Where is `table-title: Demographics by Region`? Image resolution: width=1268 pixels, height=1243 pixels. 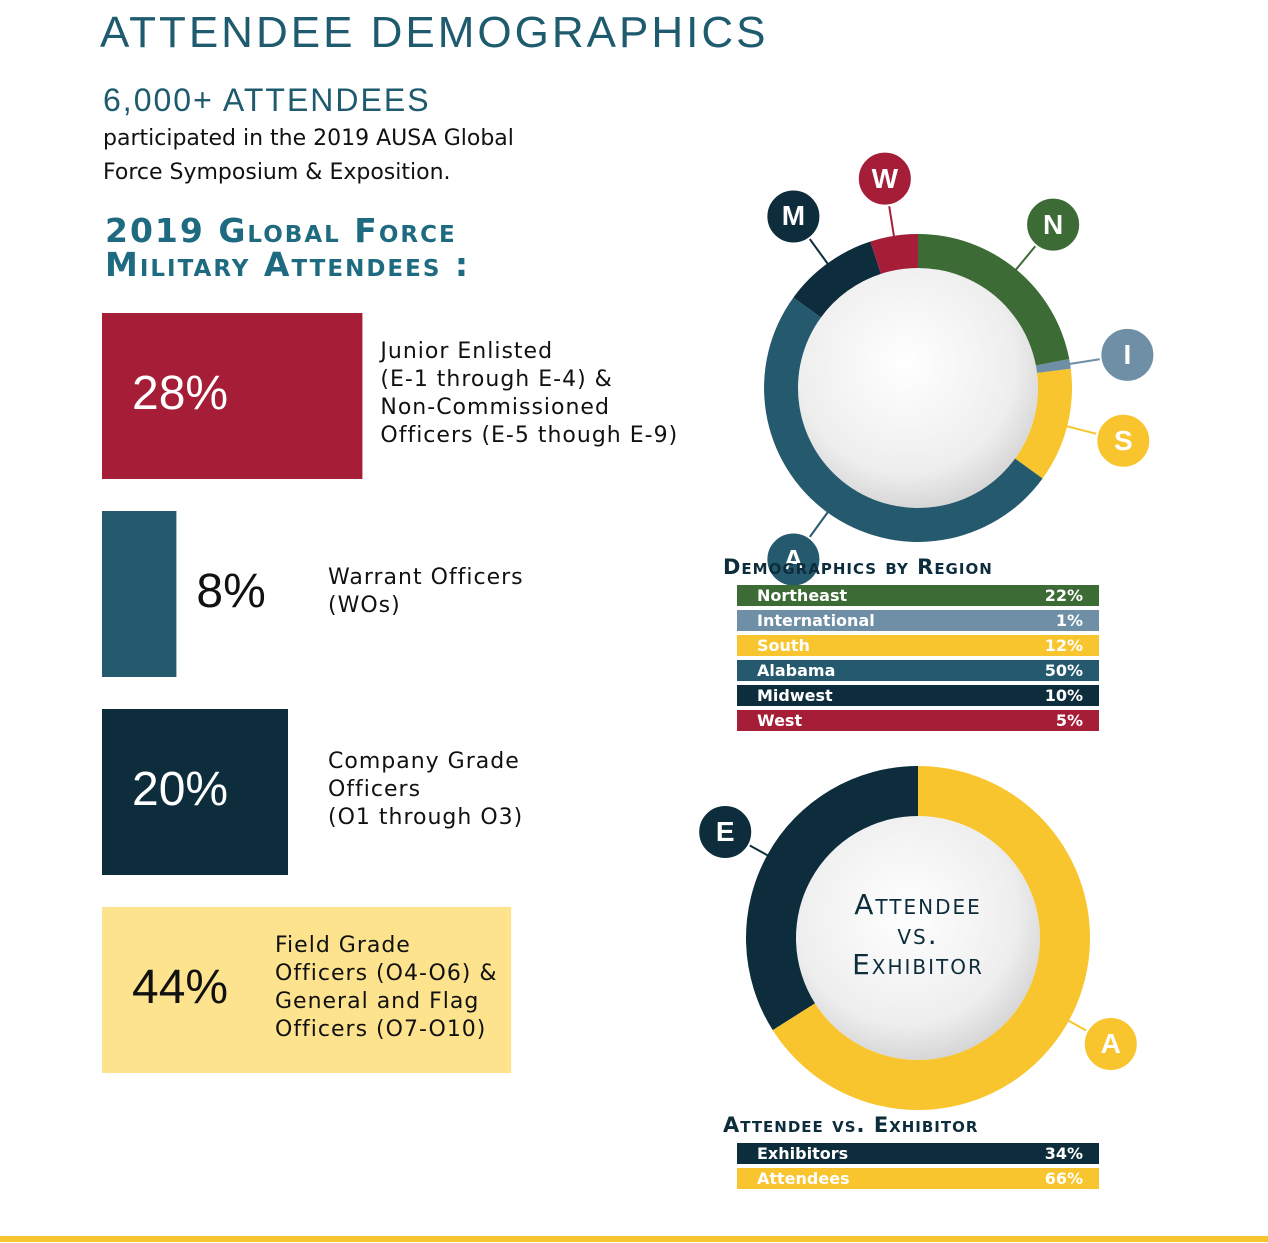 table-title: Demographics by Region is located at coordinates (858, 567).